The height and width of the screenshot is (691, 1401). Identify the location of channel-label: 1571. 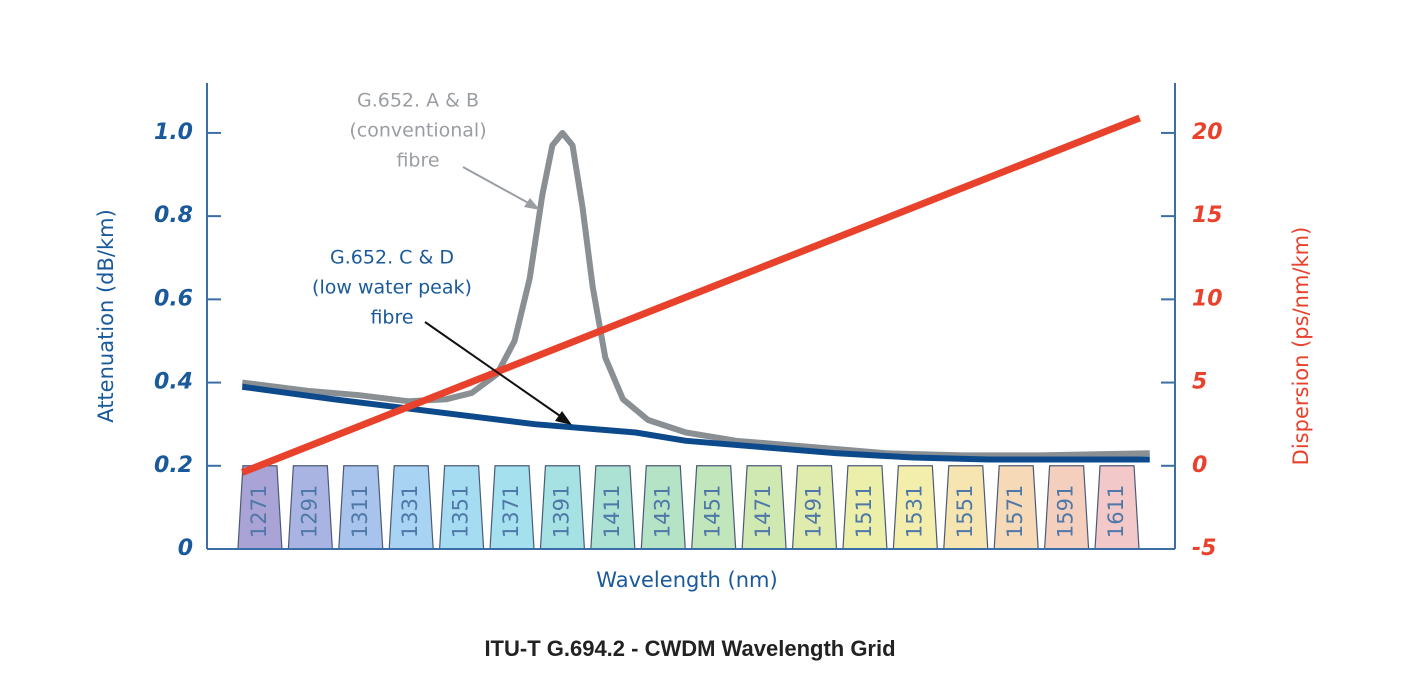
(1015, 511).